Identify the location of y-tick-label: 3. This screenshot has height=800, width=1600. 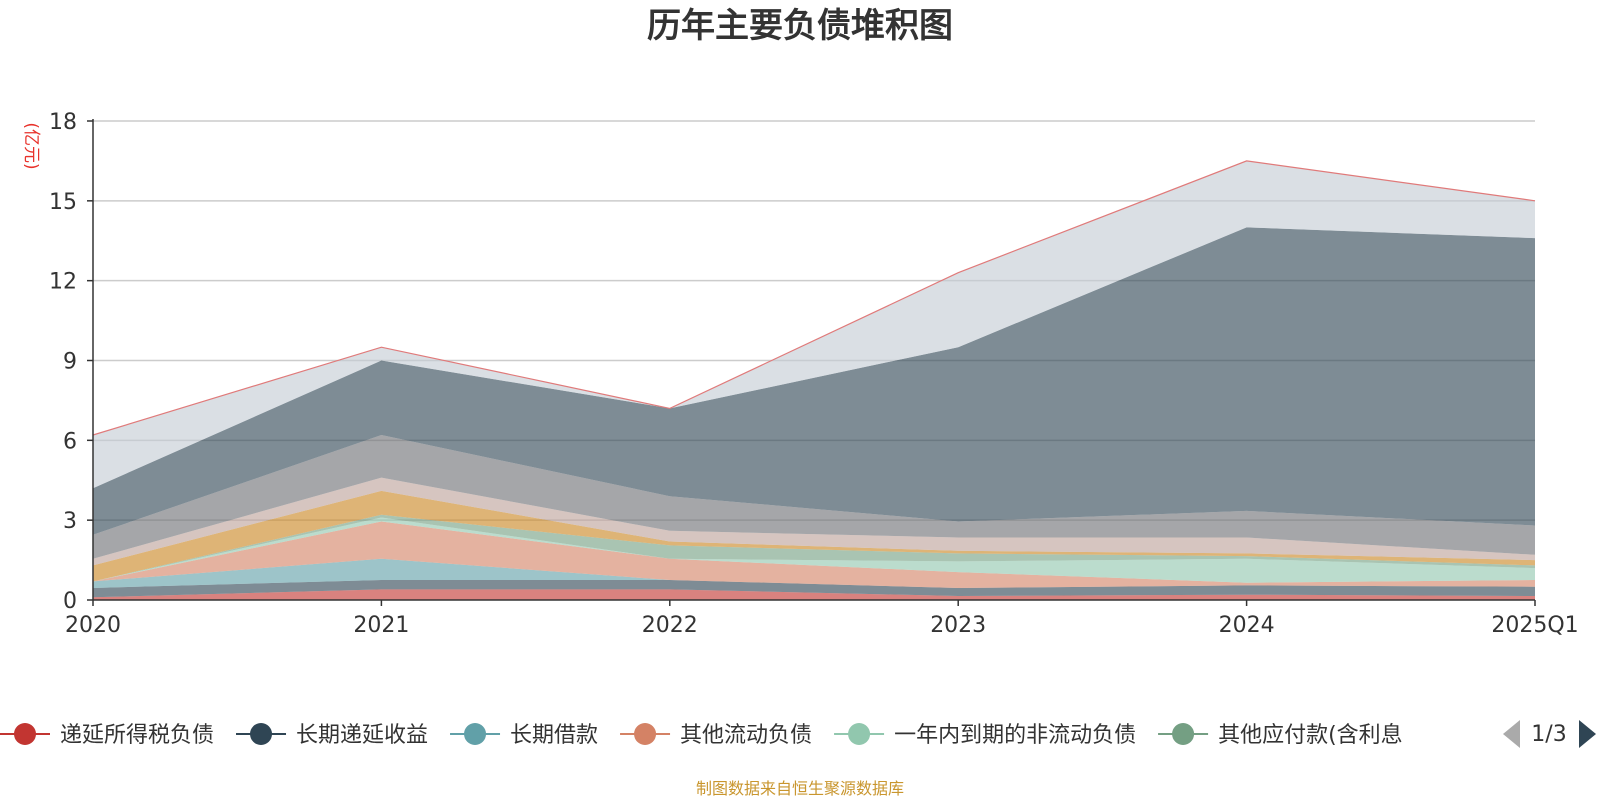
(70, 521).